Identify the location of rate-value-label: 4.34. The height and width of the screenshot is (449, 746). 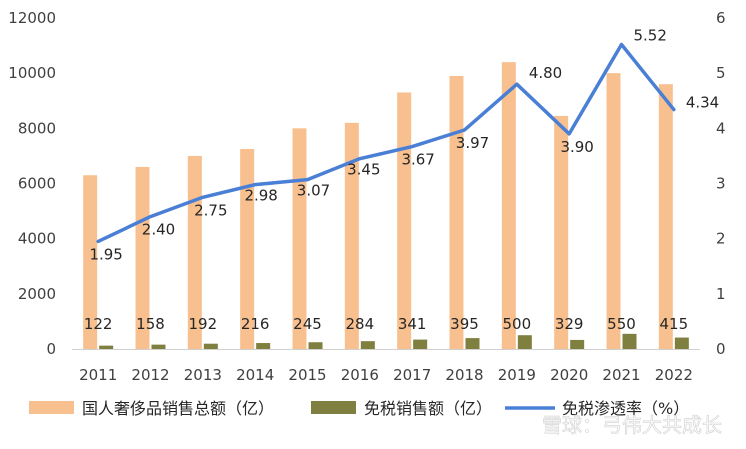
(702, 103).